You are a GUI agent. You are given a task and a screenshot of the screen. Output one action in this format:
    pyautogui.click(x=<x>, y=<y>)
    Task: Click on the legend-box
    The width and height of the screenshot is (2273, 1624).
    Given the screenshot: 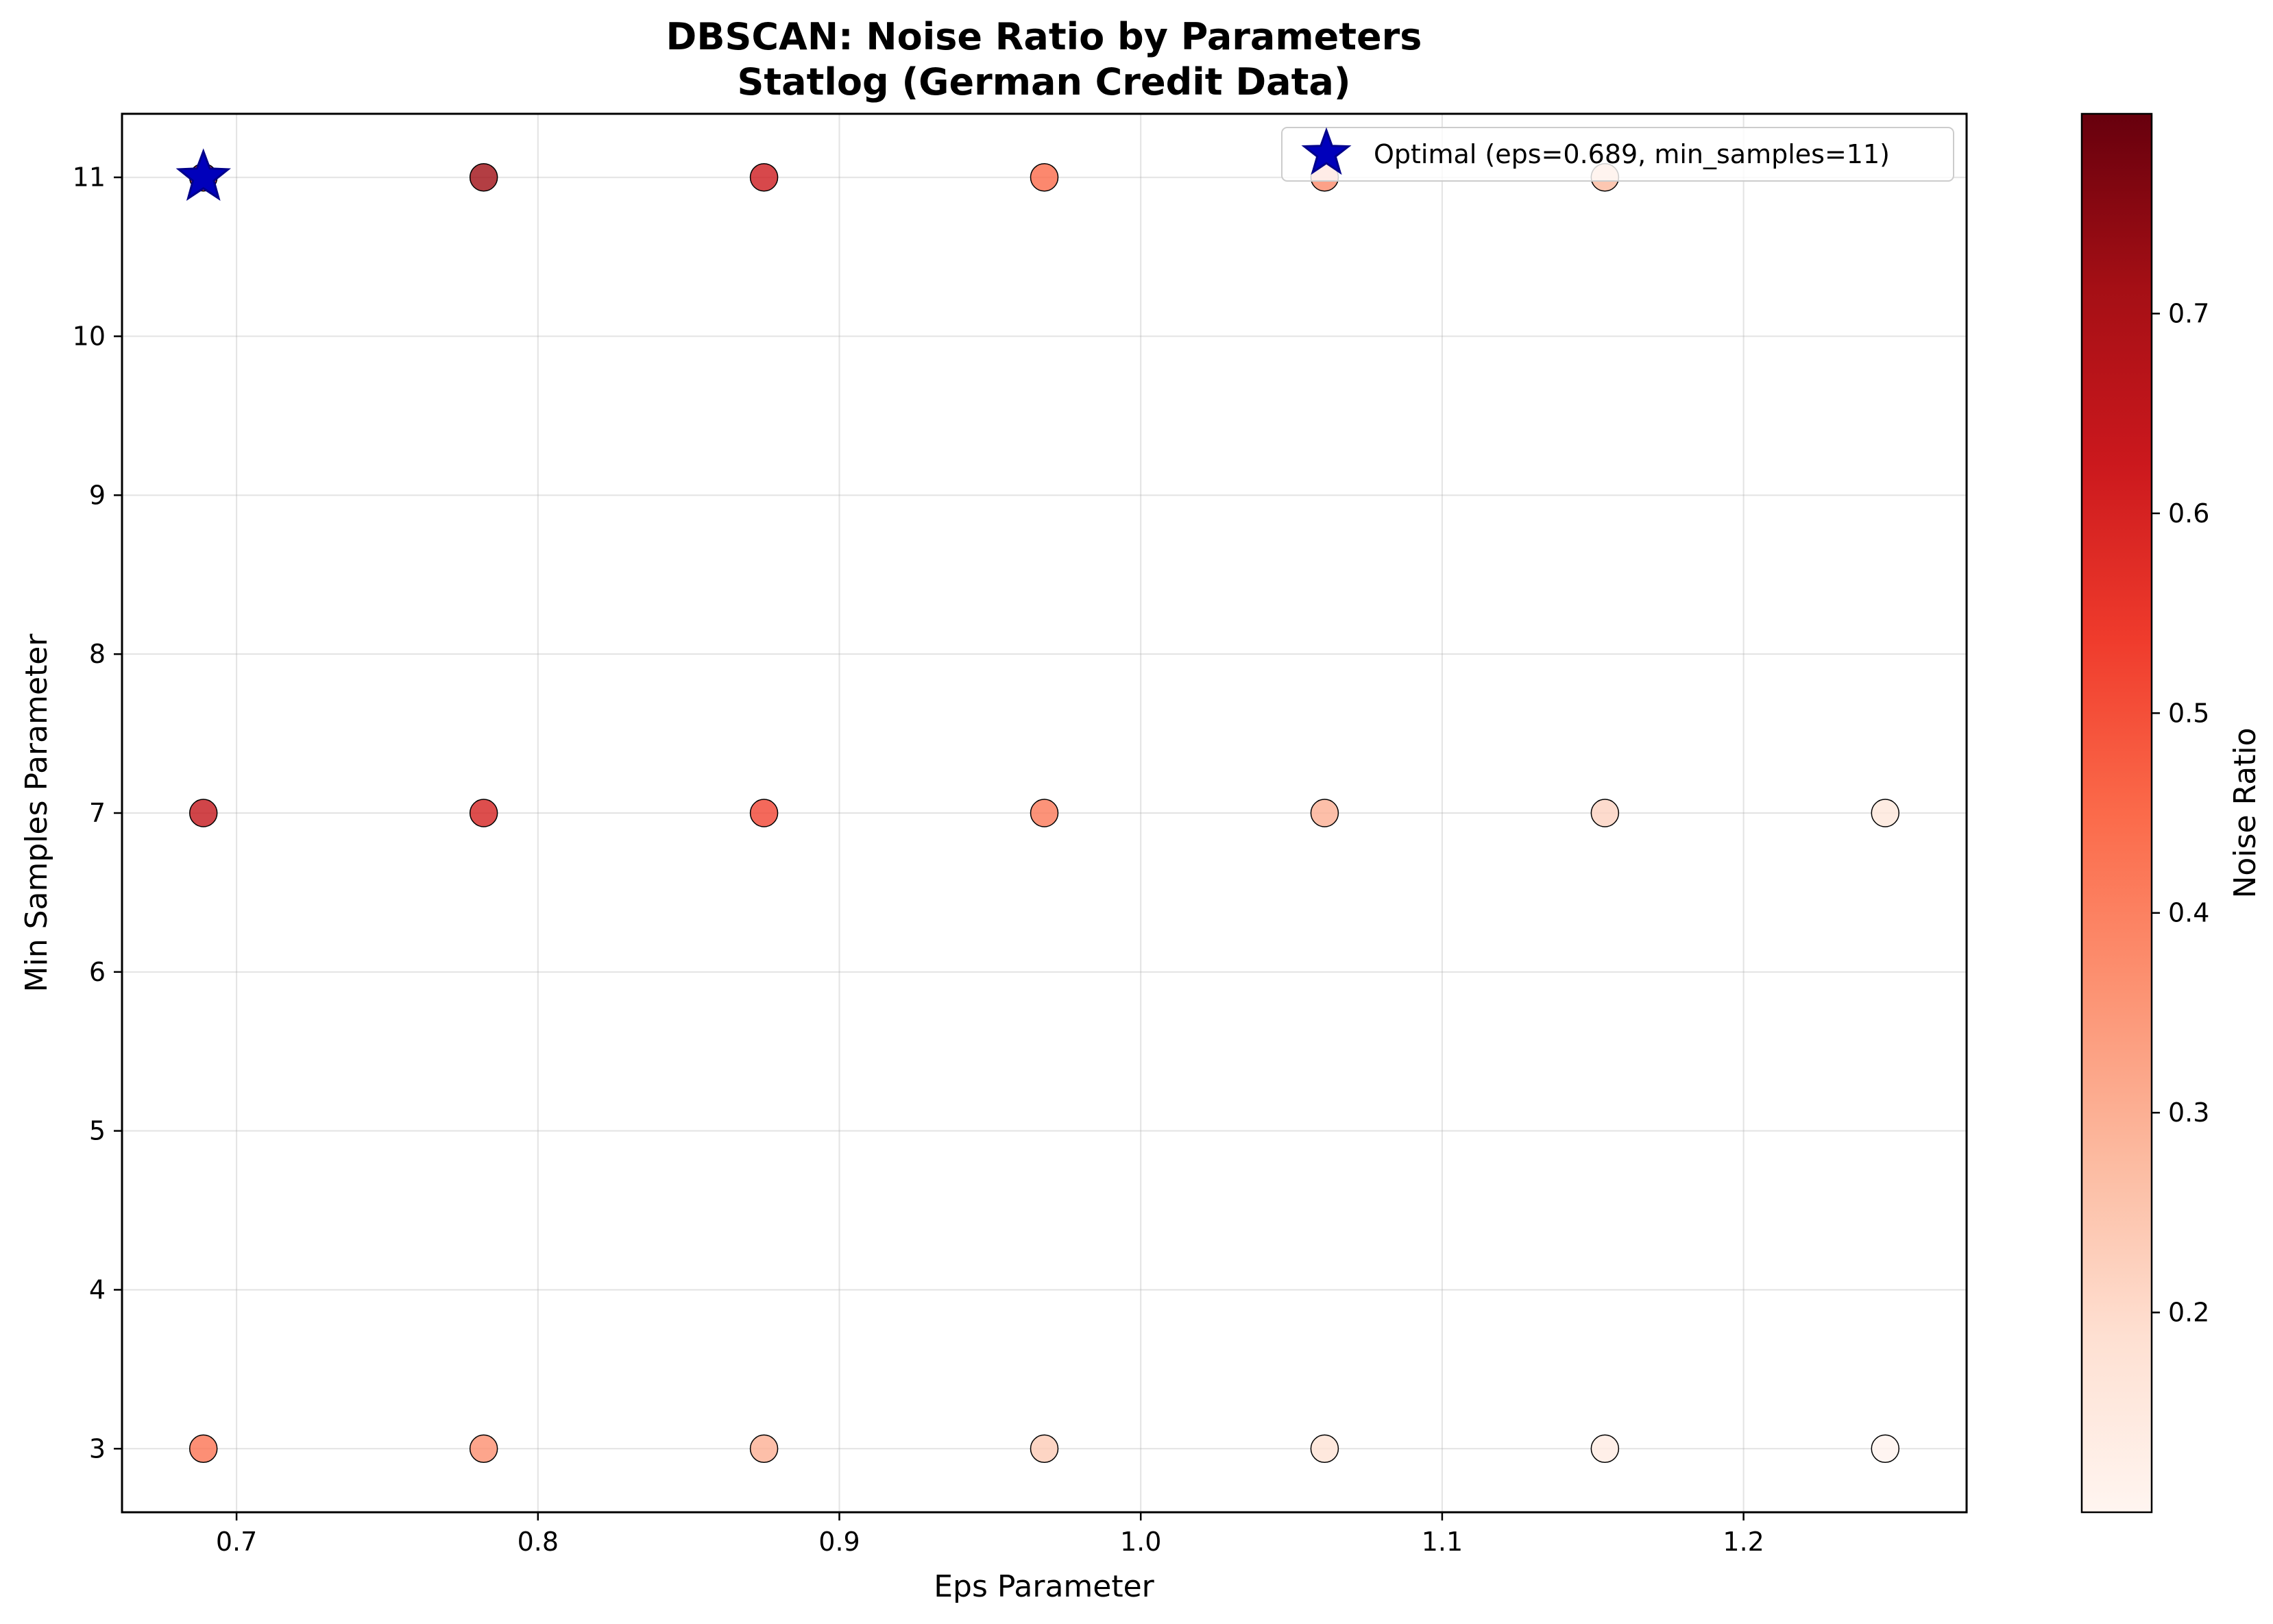 What is the action you would take?
    pyautogui.click(x=1617, y=154)
    